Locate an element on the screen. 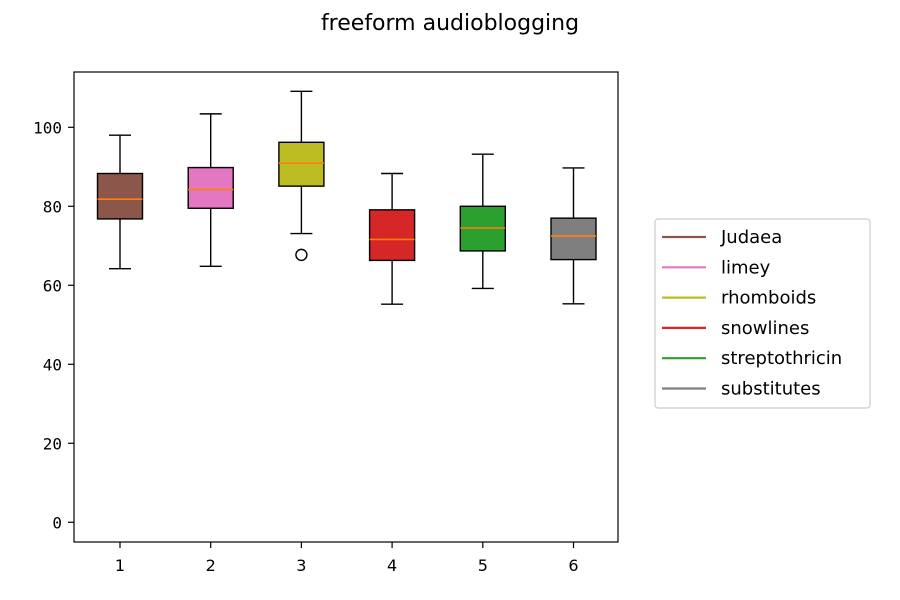 The height and width of the screenshot is (600, 900). legend-label: limey is located at coordinates (746, 267).